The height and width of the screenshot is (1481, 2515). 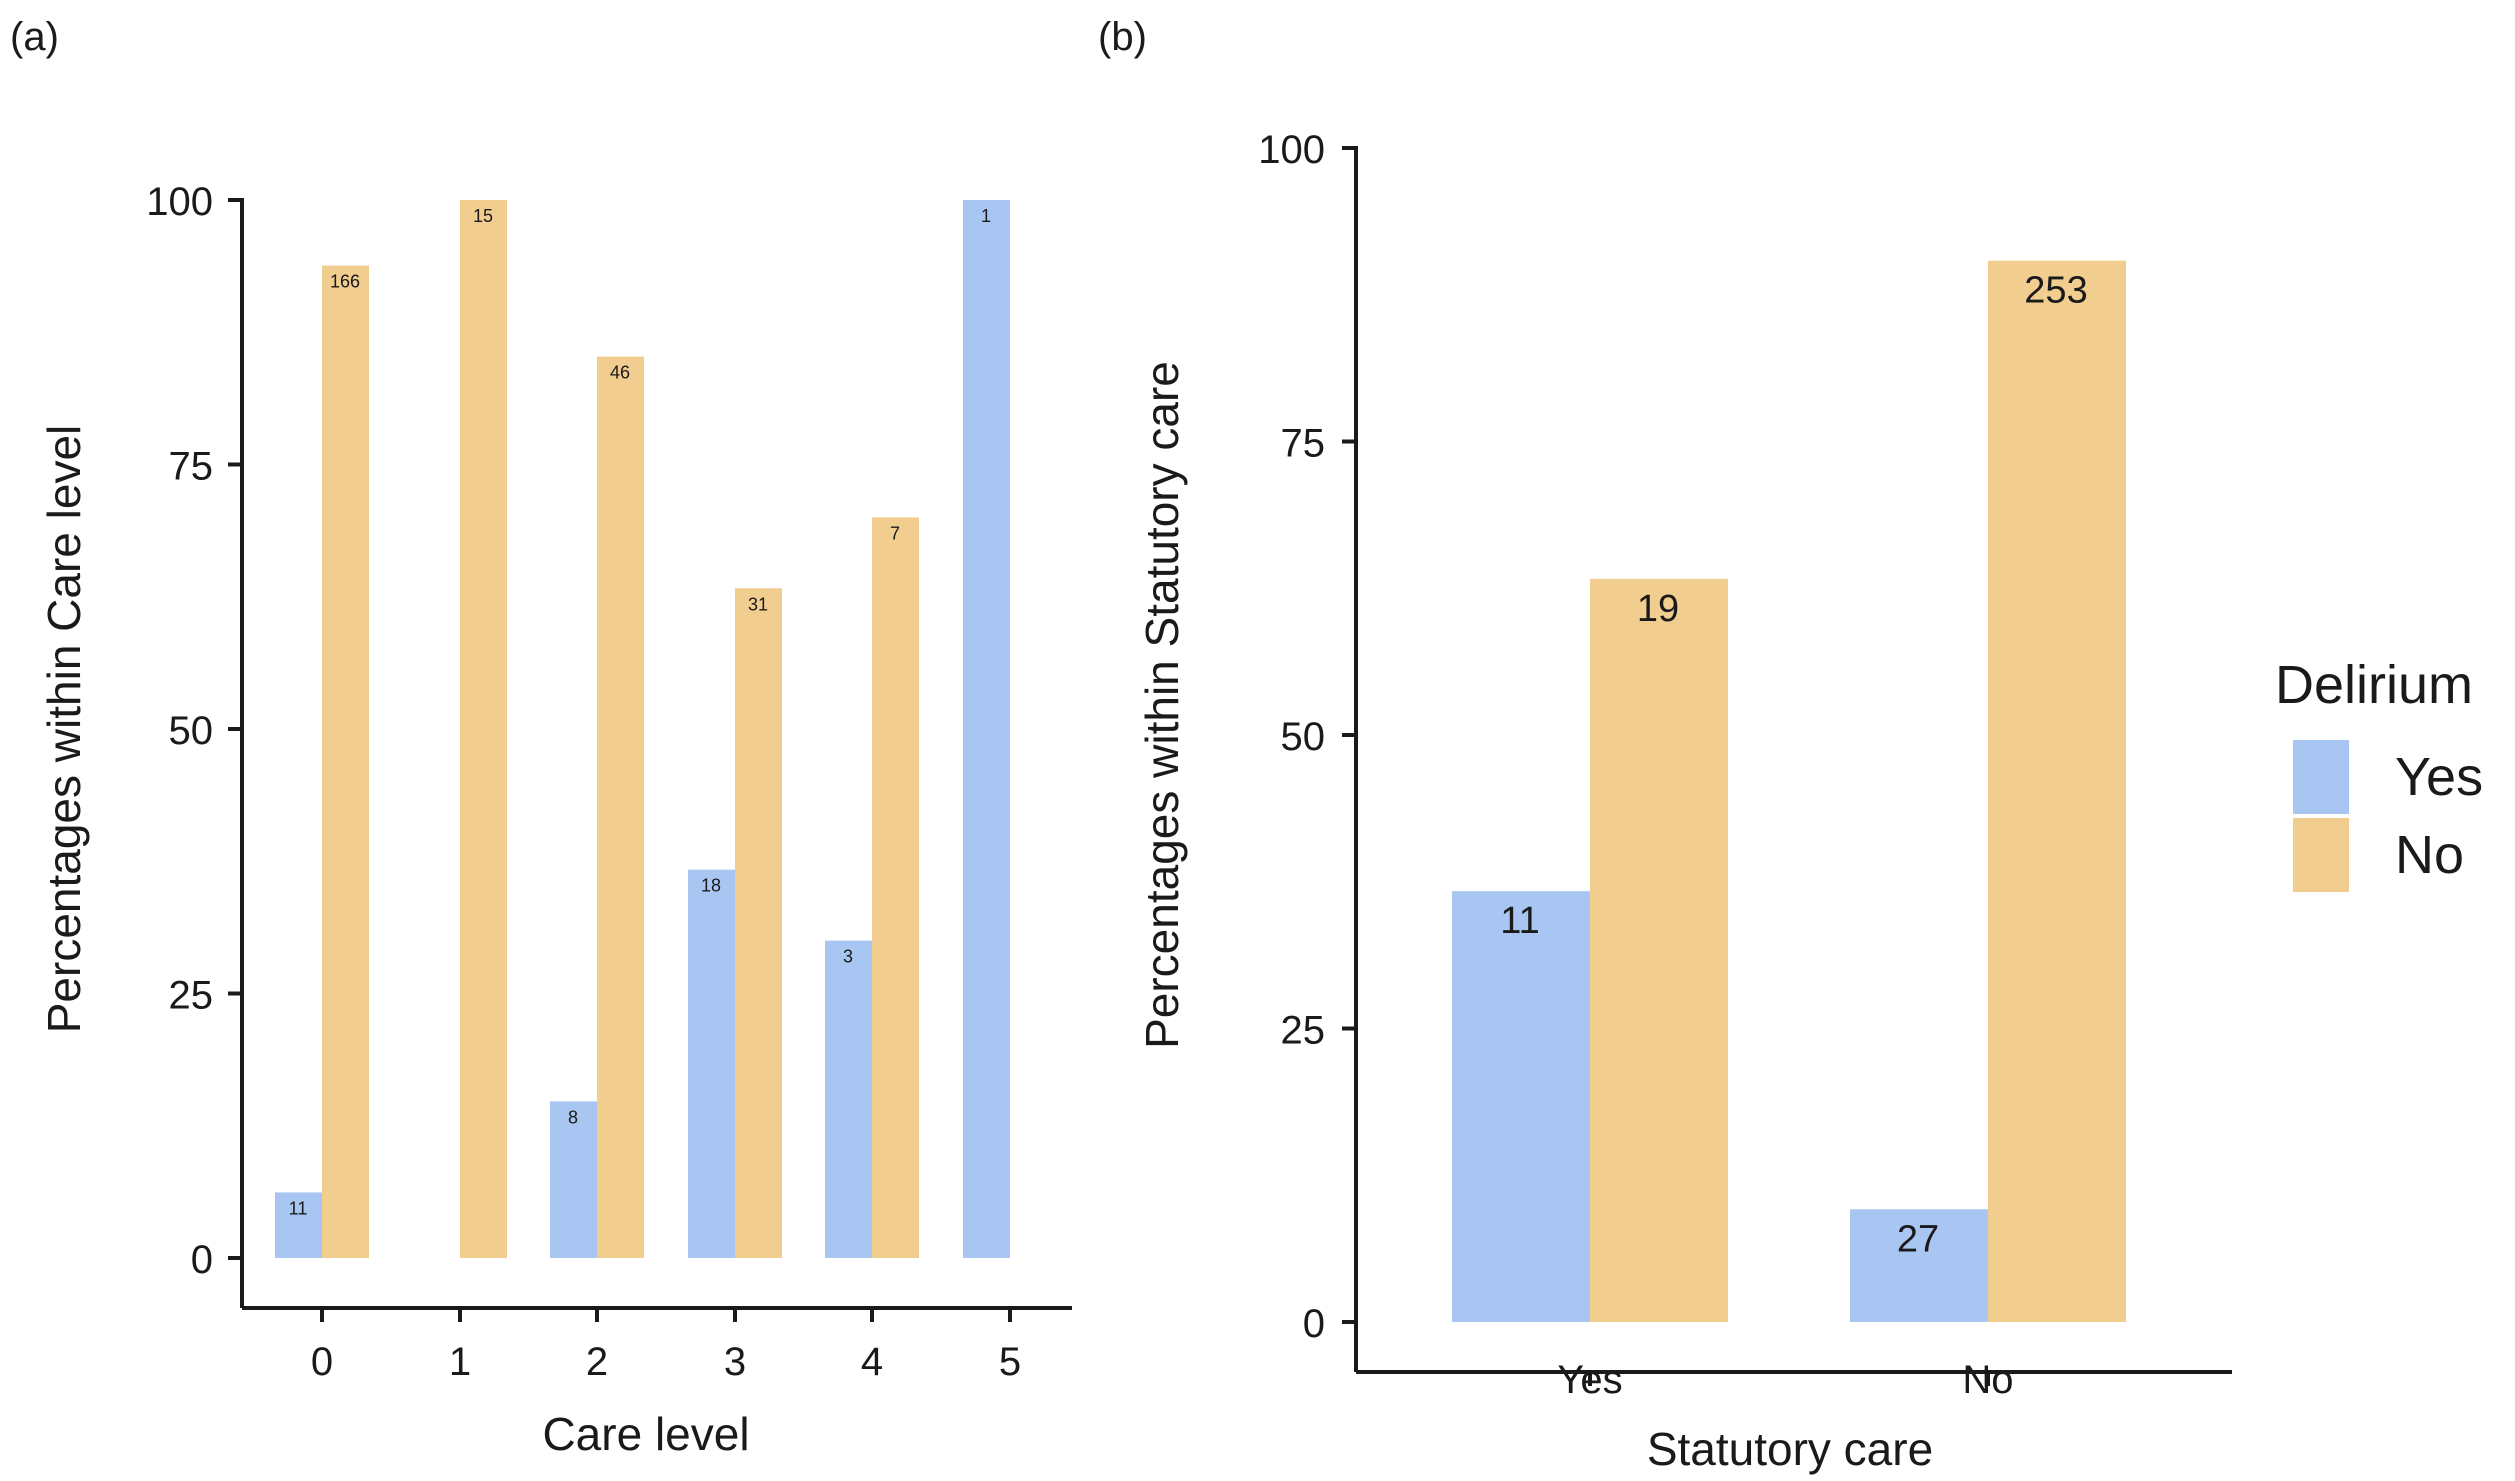 I want to click on x-tick-label: Yes, so click(x=1589, y=1380).